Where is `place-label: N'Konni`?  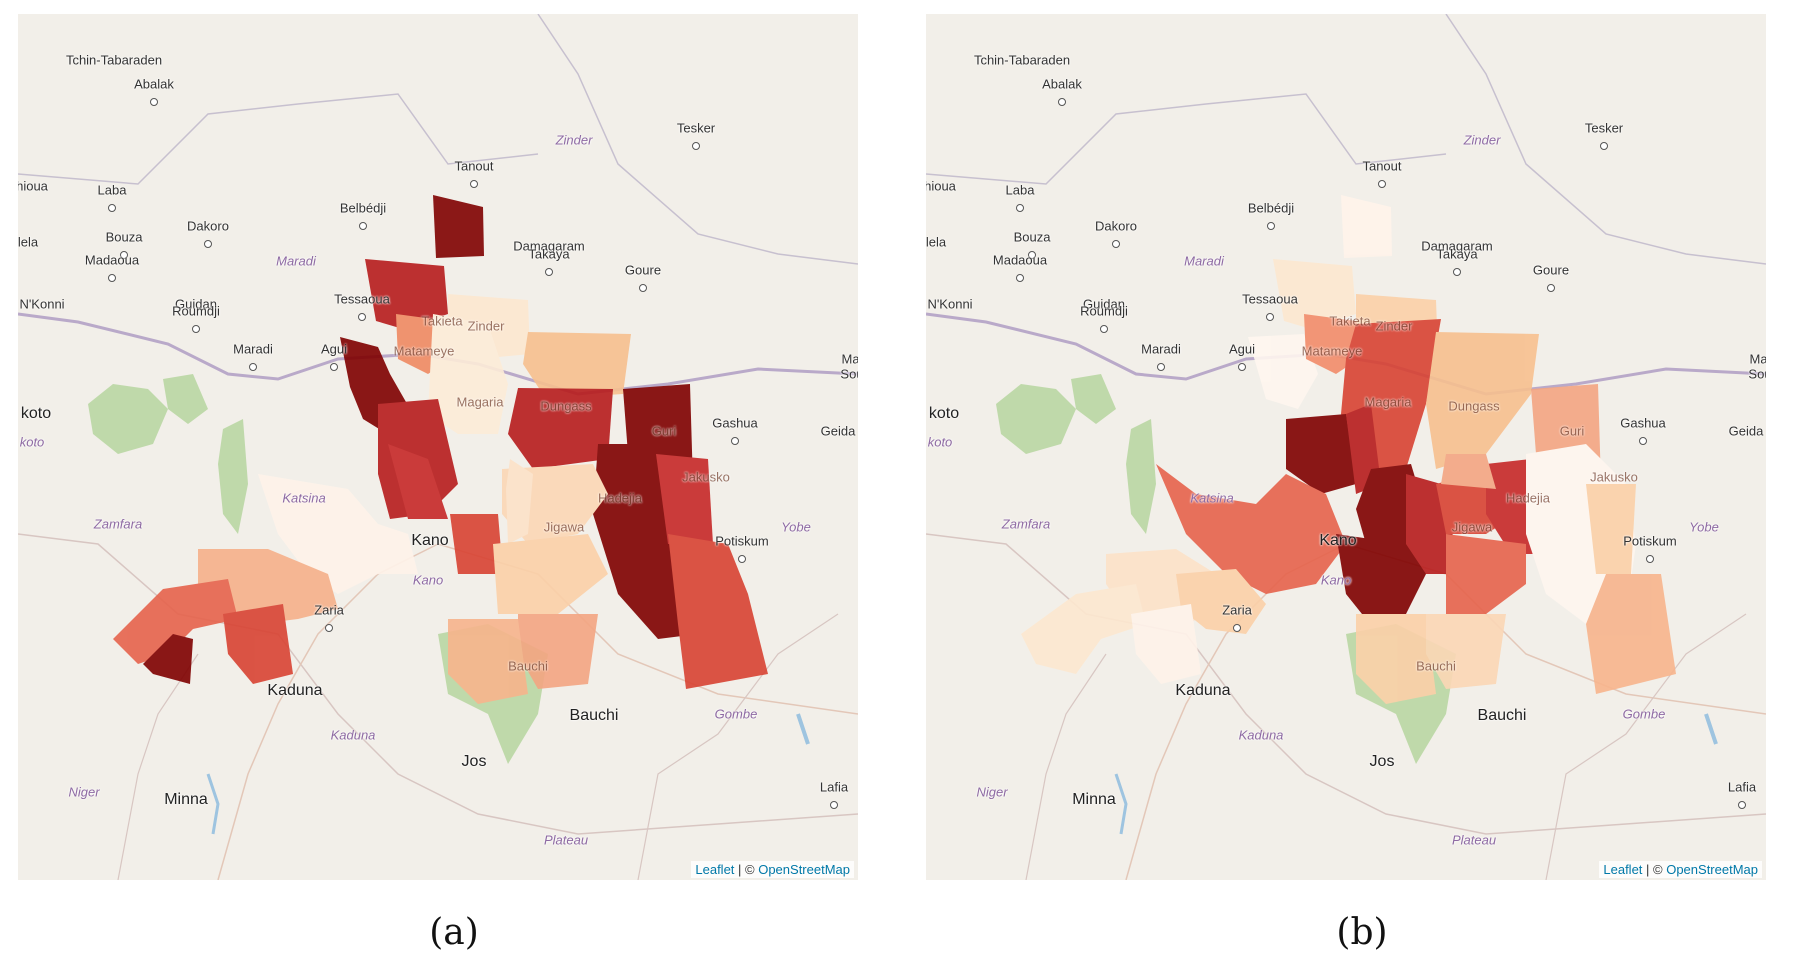 place-label: N'Konni is located at coordinates (42, 304).